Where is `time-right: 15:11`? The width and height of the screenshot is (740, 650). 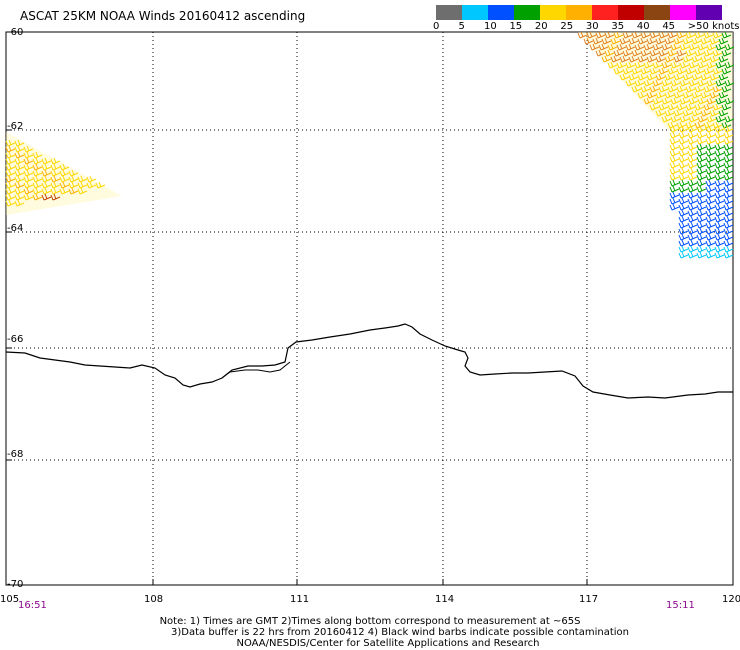
time-right: 15:11 is located at coordinates (680, 605).